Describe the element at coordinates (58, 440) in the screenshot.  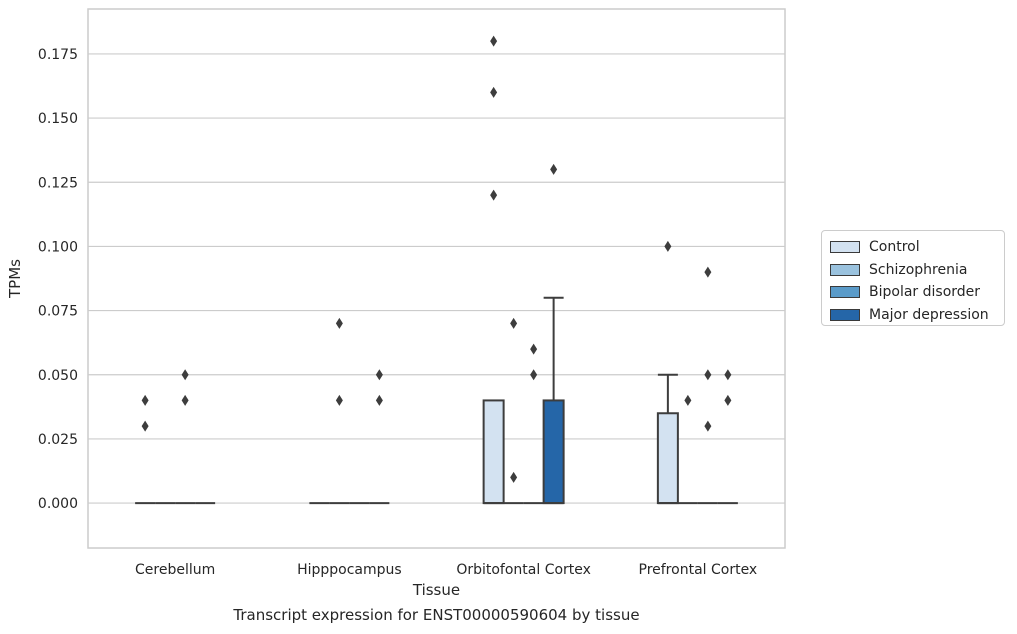
I see `y-tick-label: 0.025` at that location.